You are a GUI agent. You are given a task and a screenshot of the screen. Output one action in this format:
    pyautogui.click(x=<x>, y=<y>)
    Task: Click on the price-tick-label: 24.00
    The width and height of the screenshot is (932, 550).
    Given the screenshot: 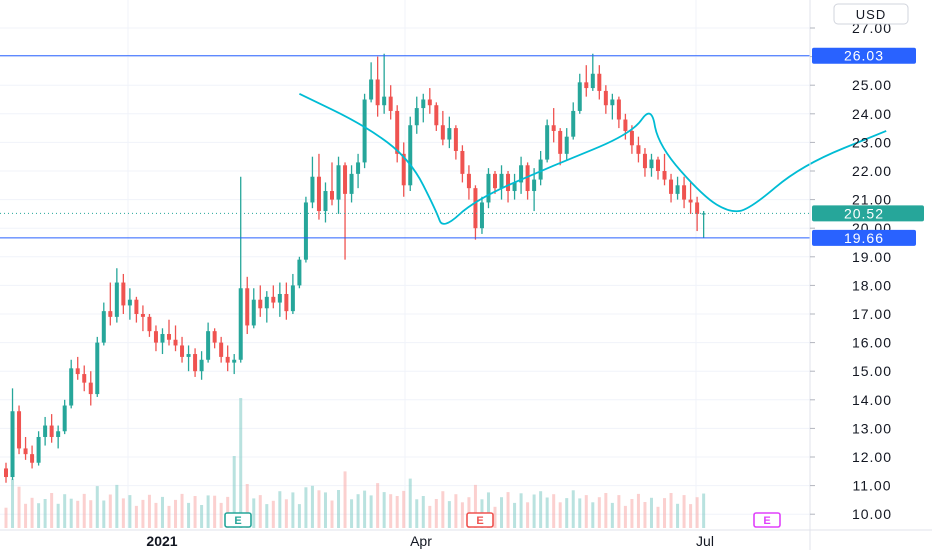 What is the action you would take?
    pyautogui.click(x=872, y=114)
    